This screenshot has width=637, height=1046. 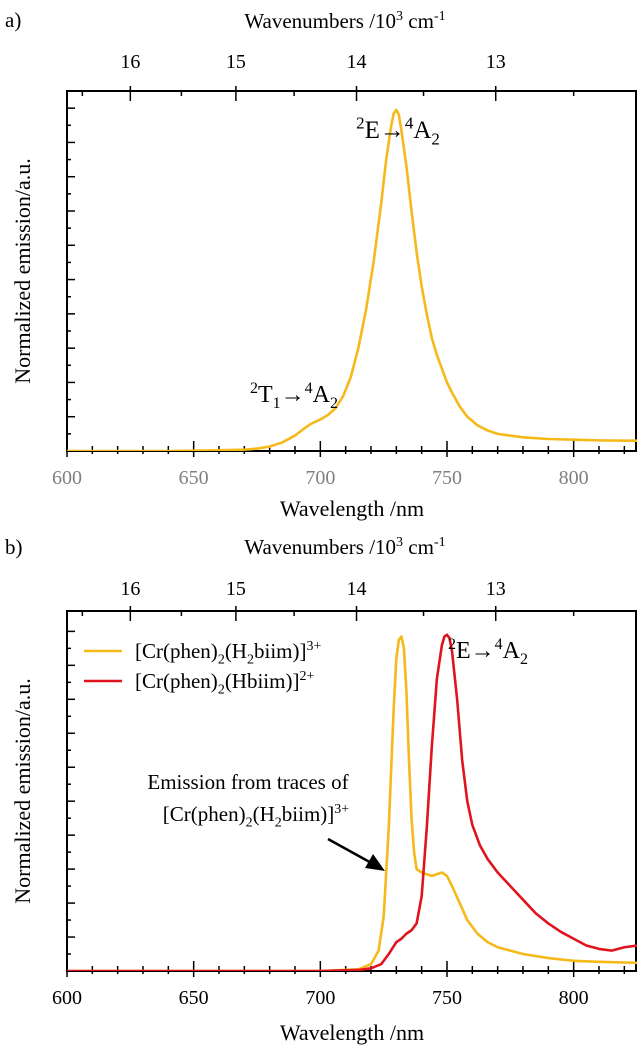 I want to click on annotation-note-line1: Emission from traces of, so click(x=247, y=782).